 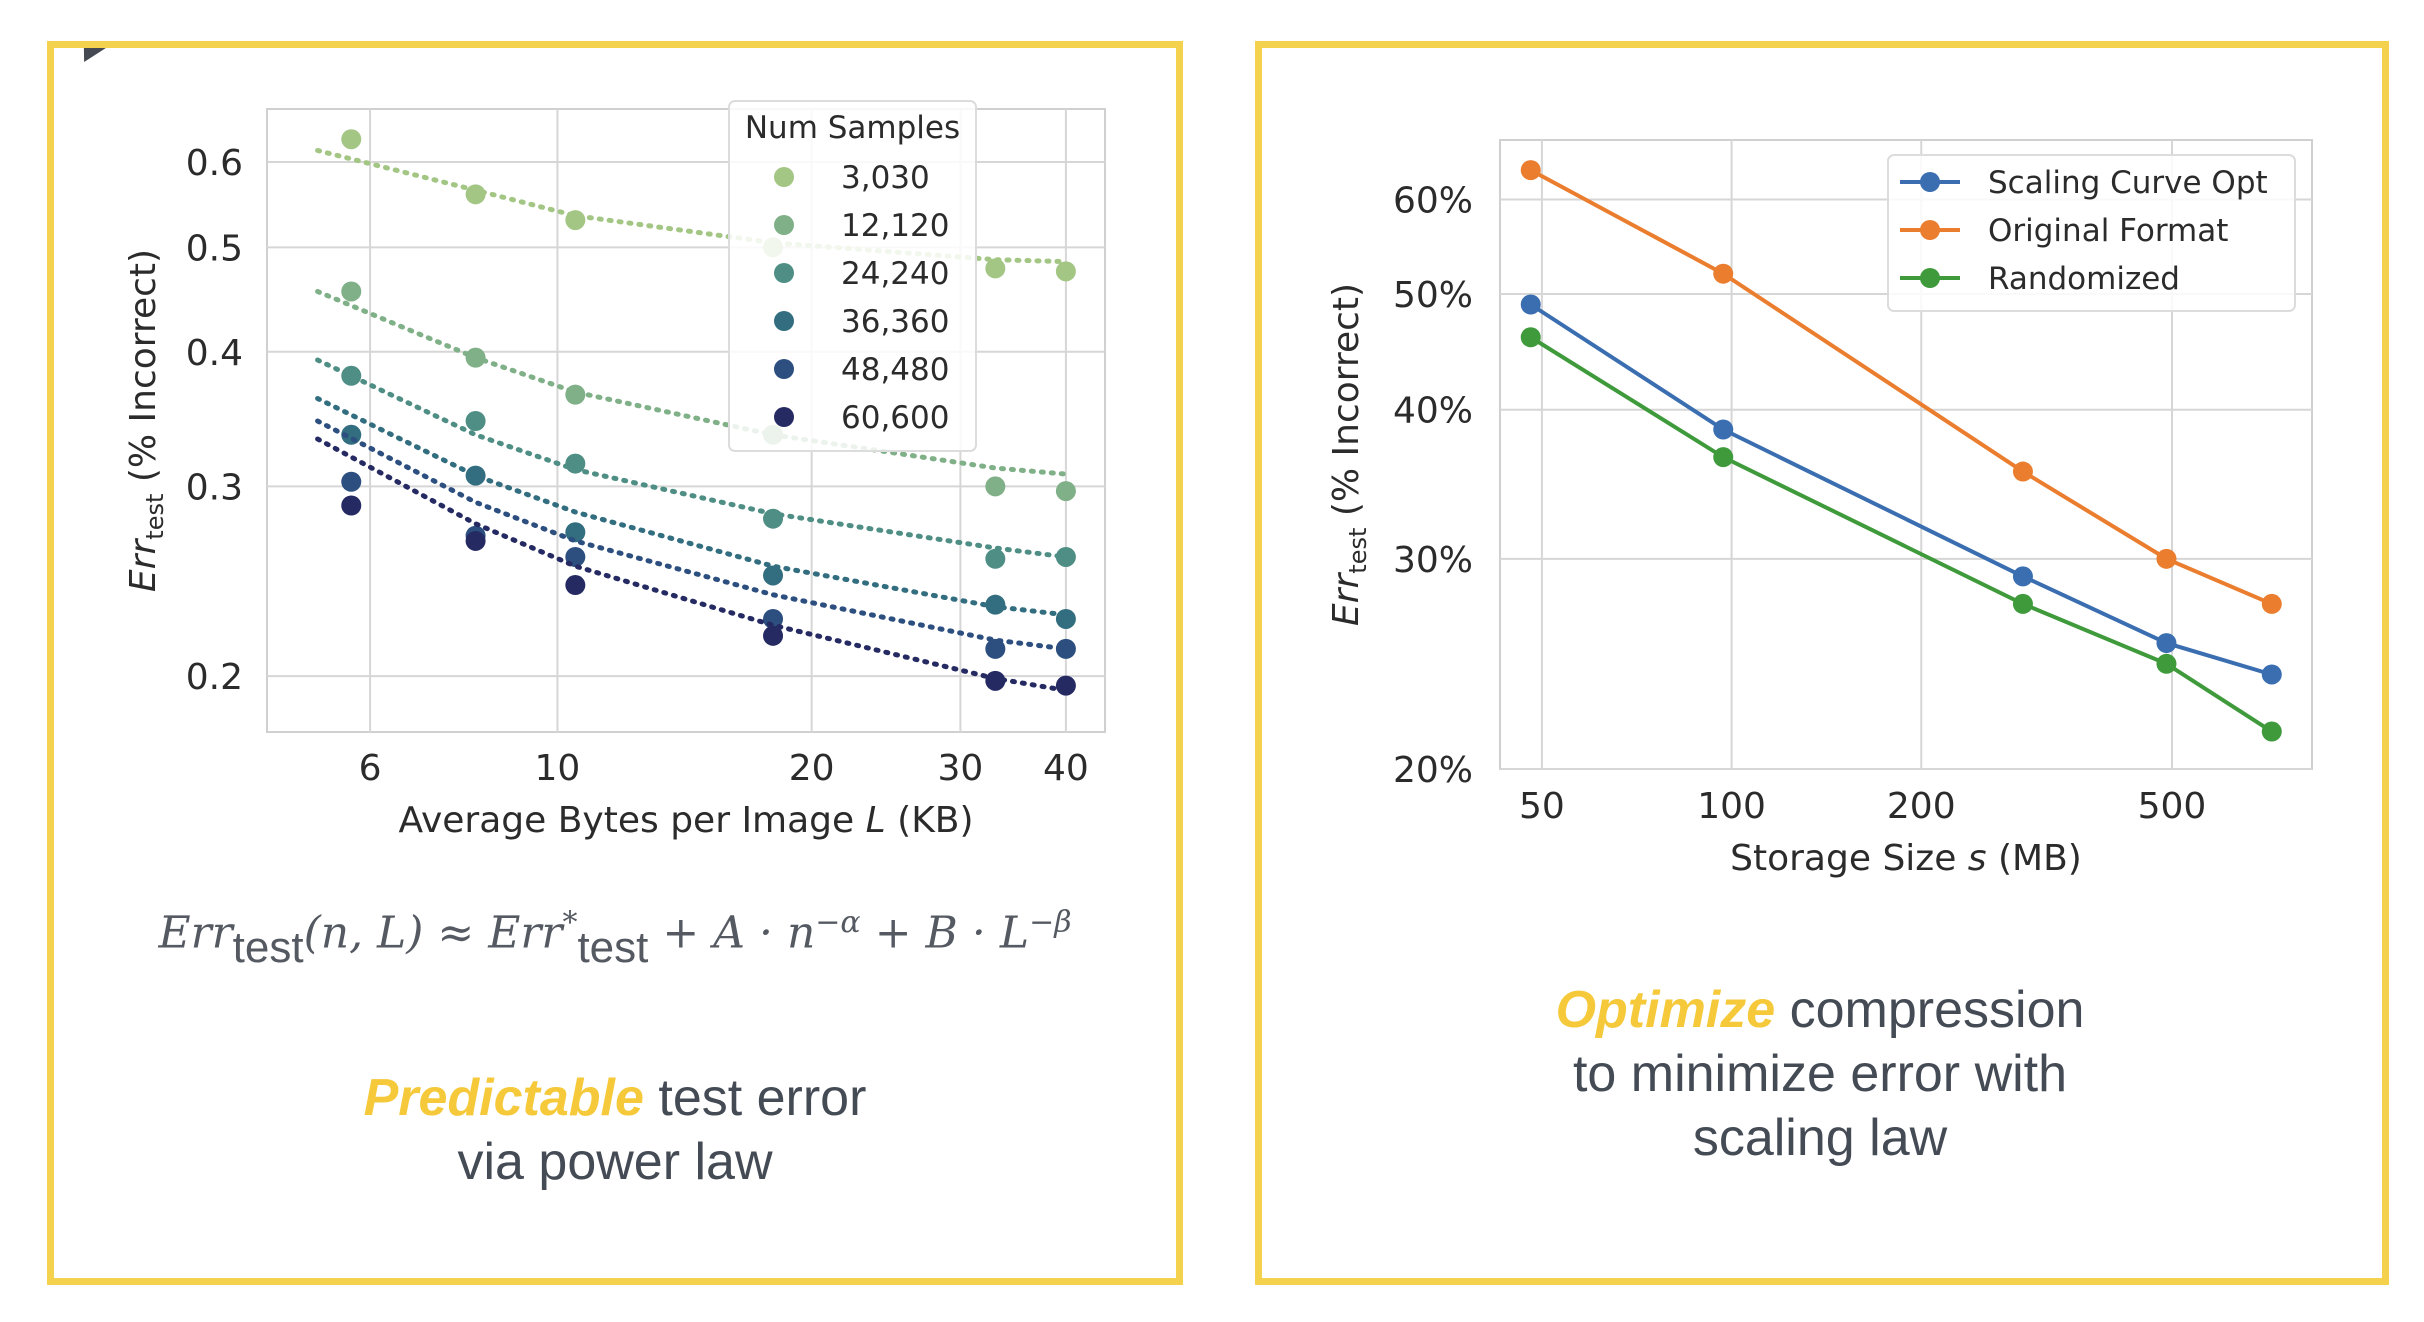 What do you see at coordinates (1433, 560) in the screenshot?
I see `y-tick-label: 30%` at bounding box center [1433, 560].